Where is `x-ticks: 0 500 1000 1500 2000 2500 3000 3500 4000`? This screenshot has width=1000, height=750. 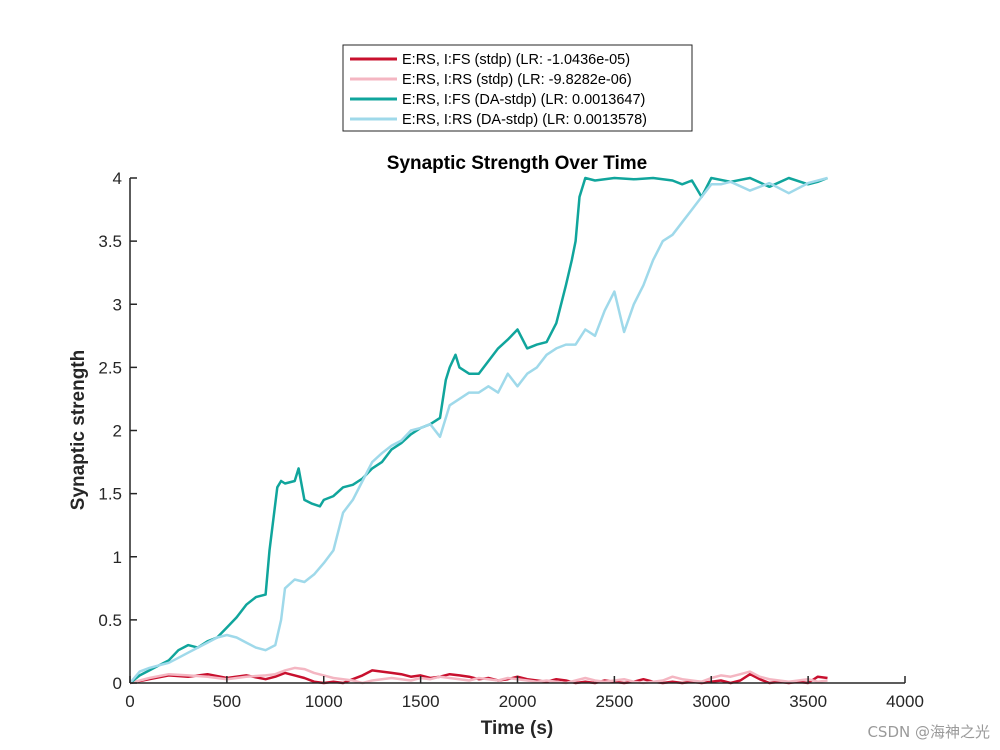
x-ticks: 0 500 1000 1500 2000 2500 3000 3500 4000 is located at coordinates (524, 693).